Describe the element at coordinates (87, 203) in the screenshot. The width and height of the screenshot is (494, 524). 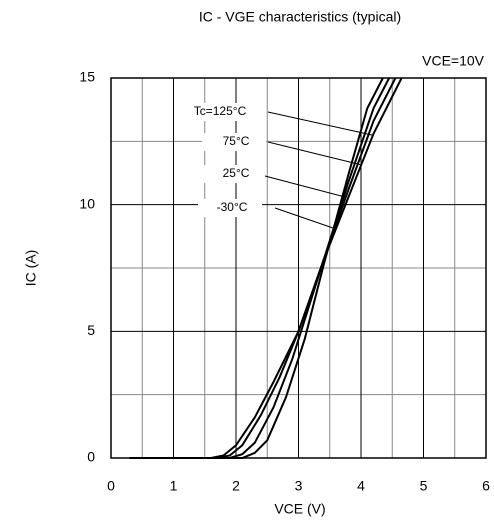
I see `y-tick-label: 10` at that location.